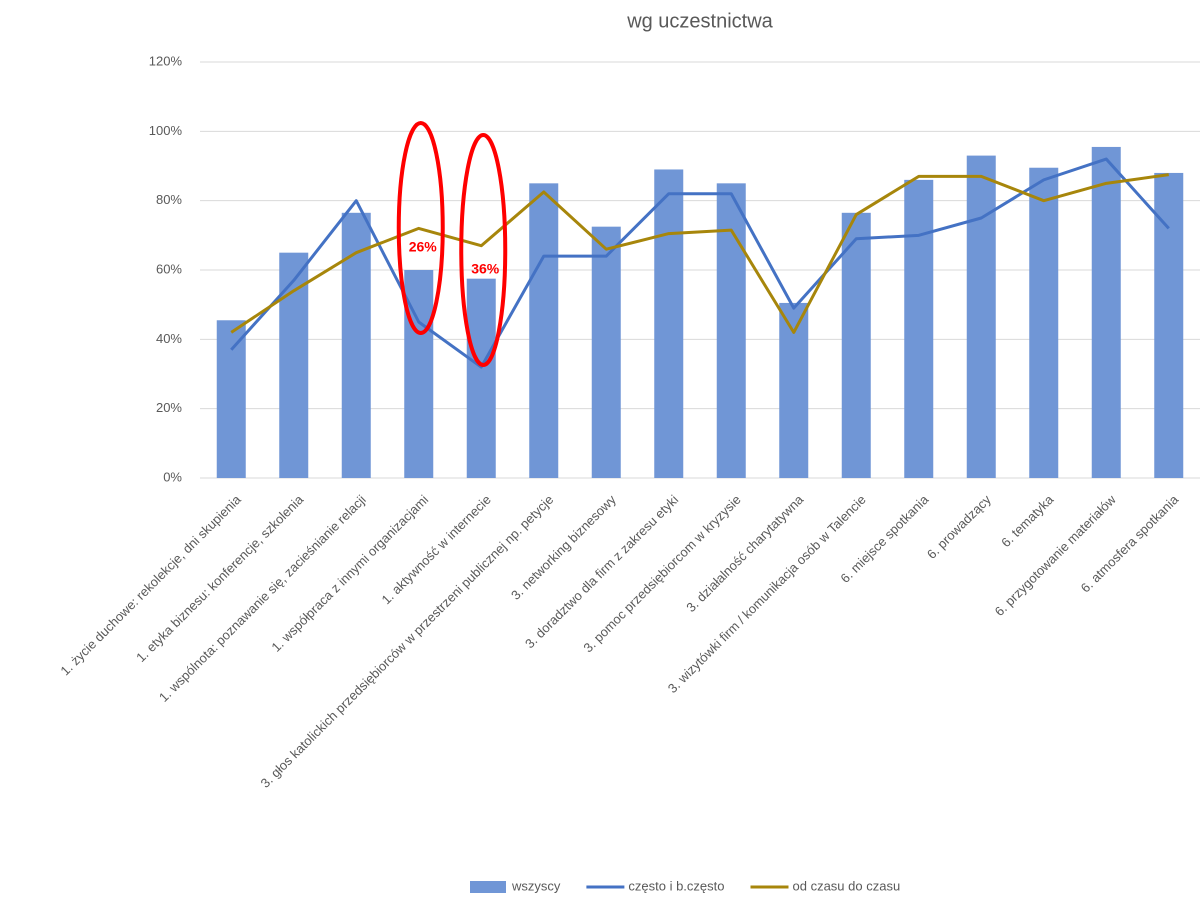  Describe the element at coordinates (847, 885) in the screenshot. I see `legend-label: od czasu do czasu` at that location.